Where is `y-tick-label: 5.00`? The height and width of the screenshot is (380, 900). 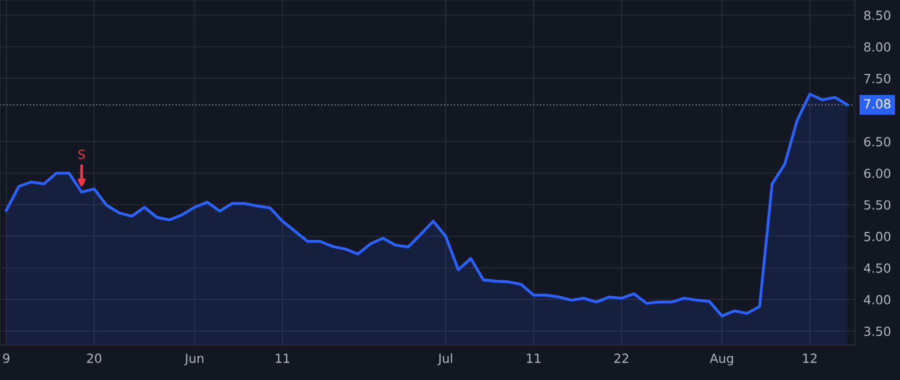
y-tick-label: 5.00 is located at coordinates (877, 237).